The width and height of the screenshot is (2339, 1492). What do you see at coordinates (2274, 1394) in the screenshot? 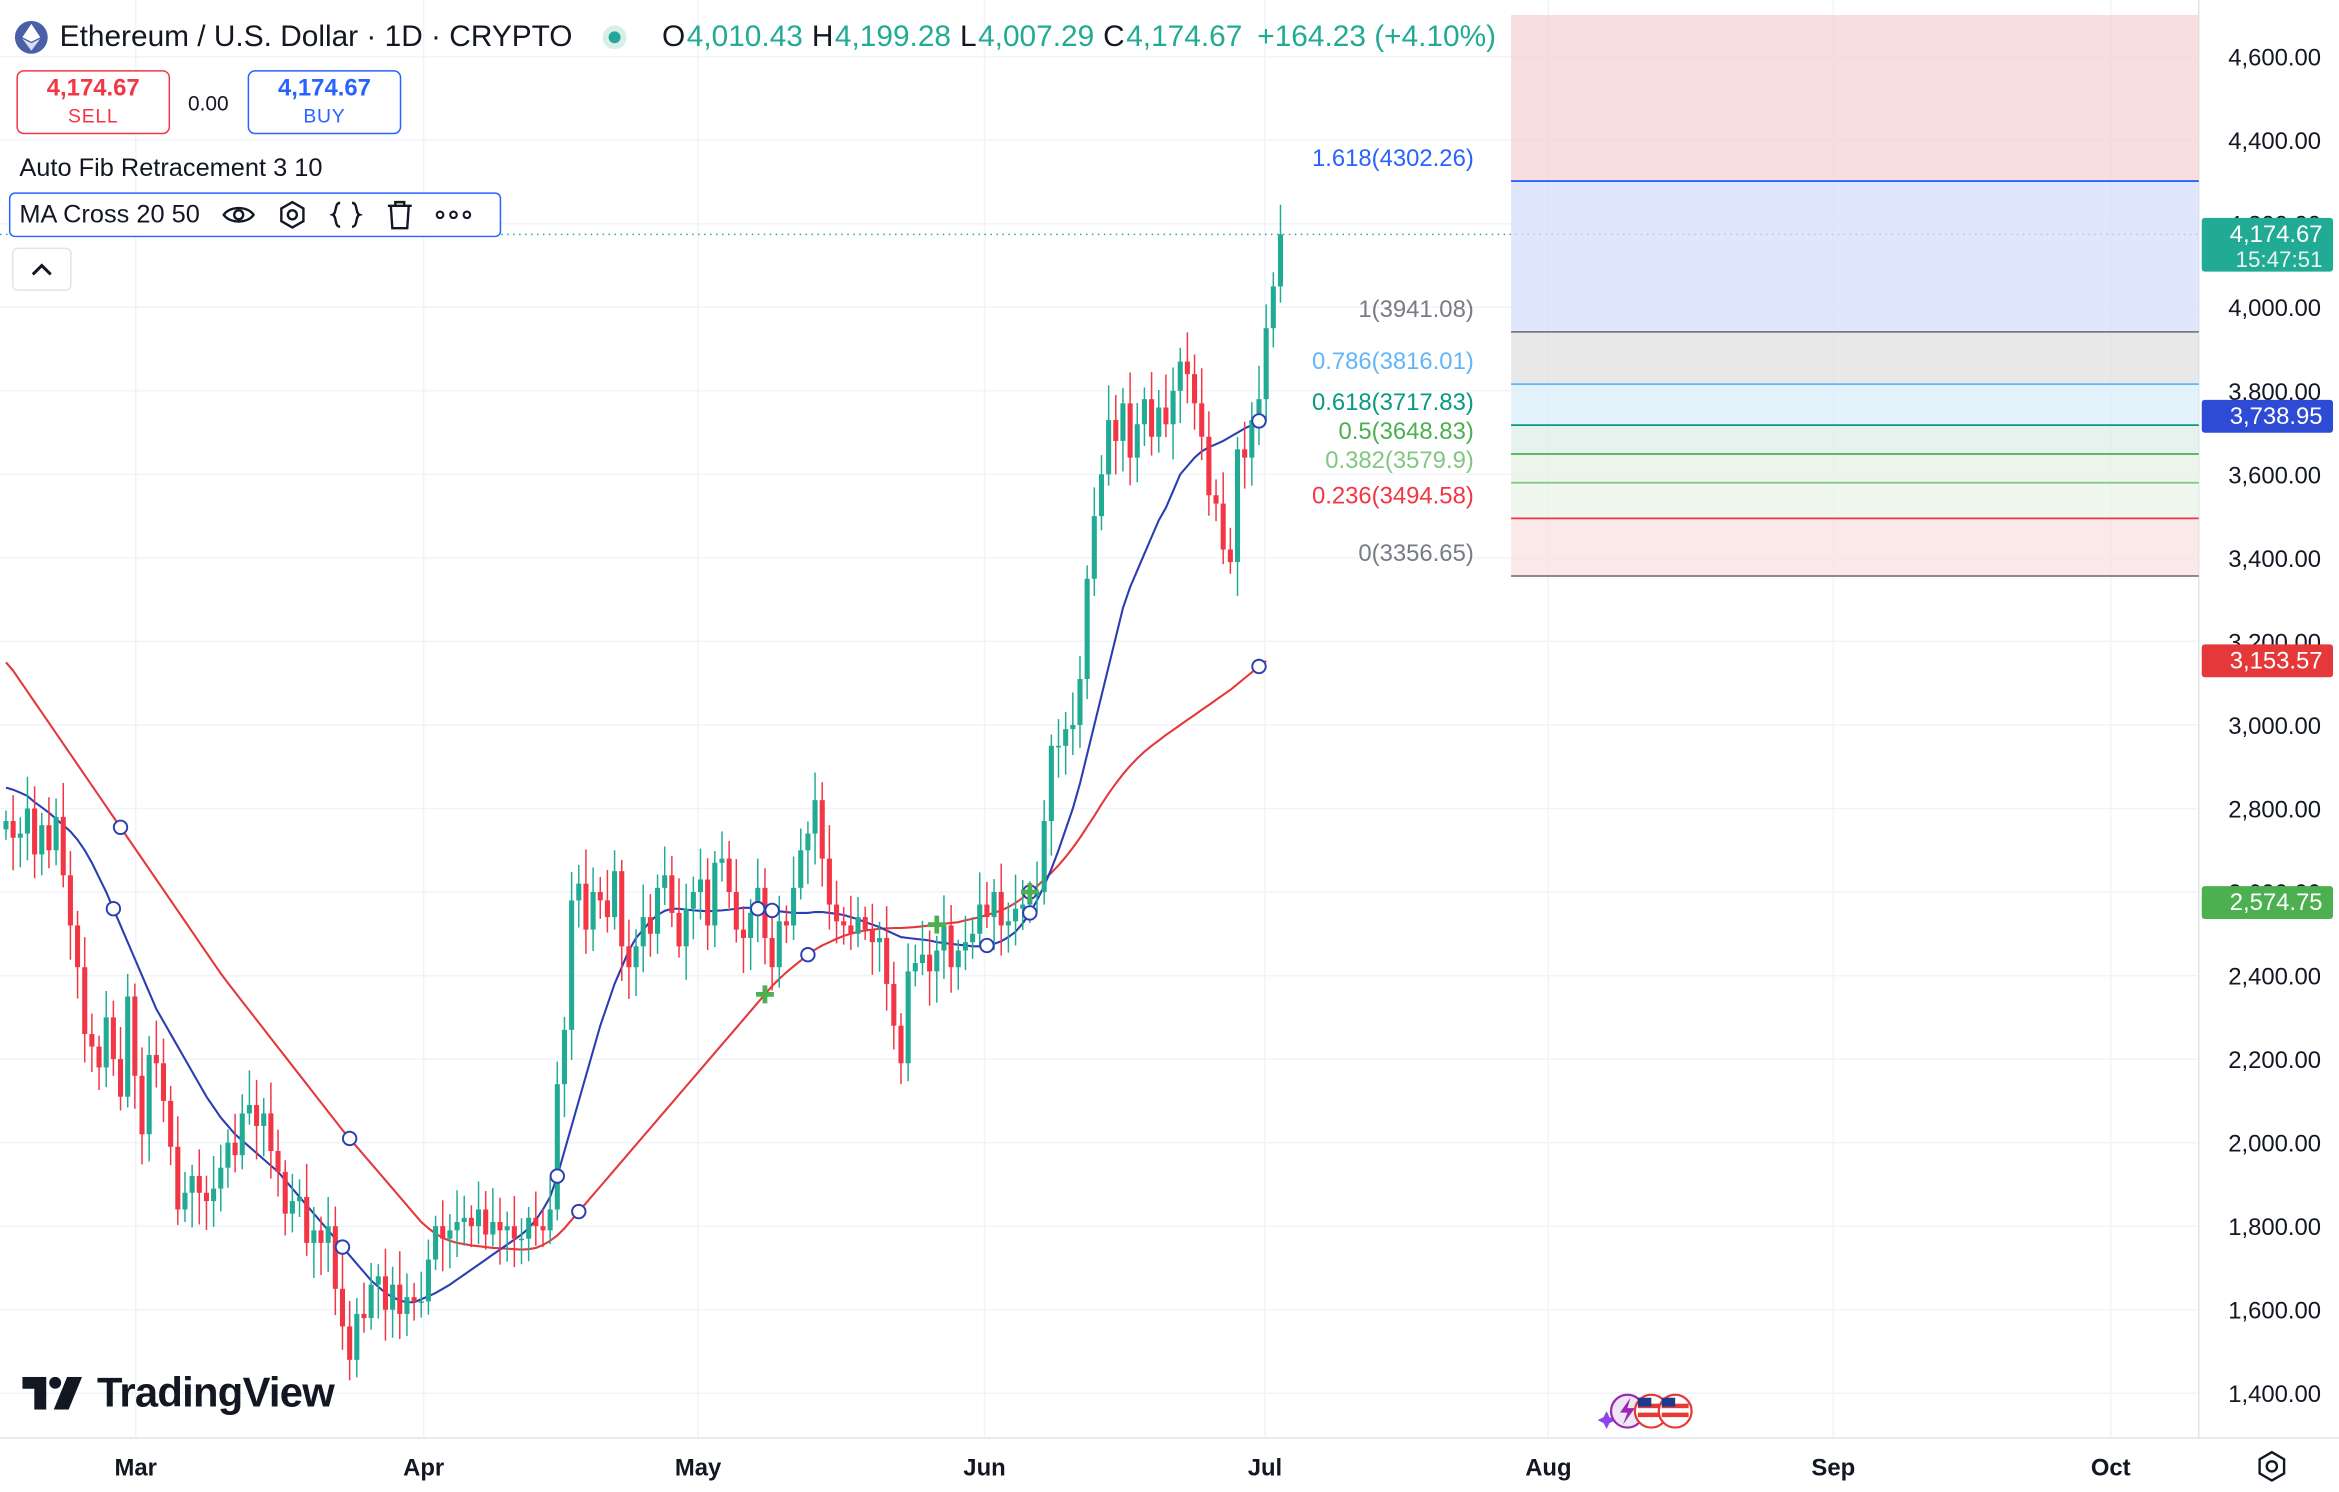
I see `y-axis-label: 1,400.00` at bounding box center [2274, 1394].